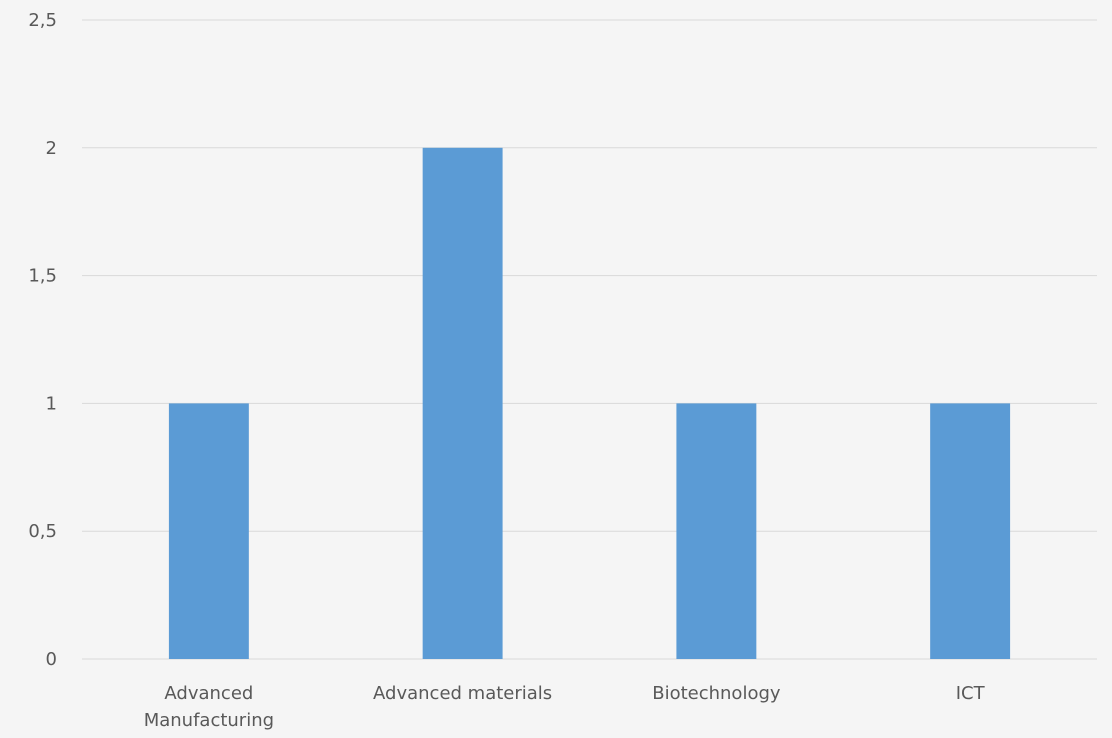  What do you see at coordinates (51, 148) in the screenshot?
I see `y-tick-label: 2` at bounding box center [51, 148].